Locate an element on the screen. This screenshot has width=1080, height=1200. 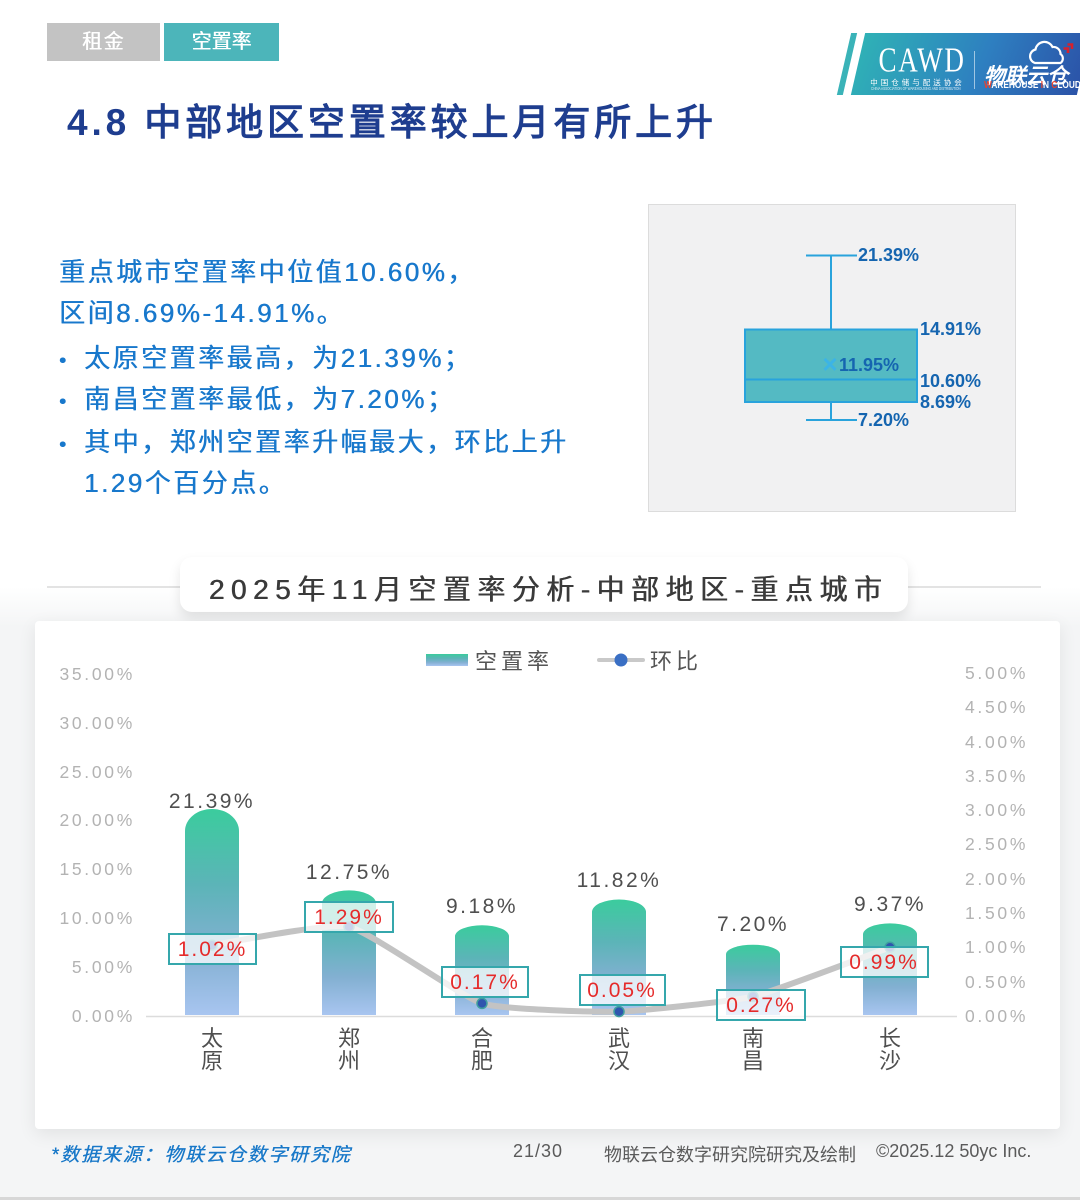
svg-text: 1.00% is located at coordinates (996, 947).